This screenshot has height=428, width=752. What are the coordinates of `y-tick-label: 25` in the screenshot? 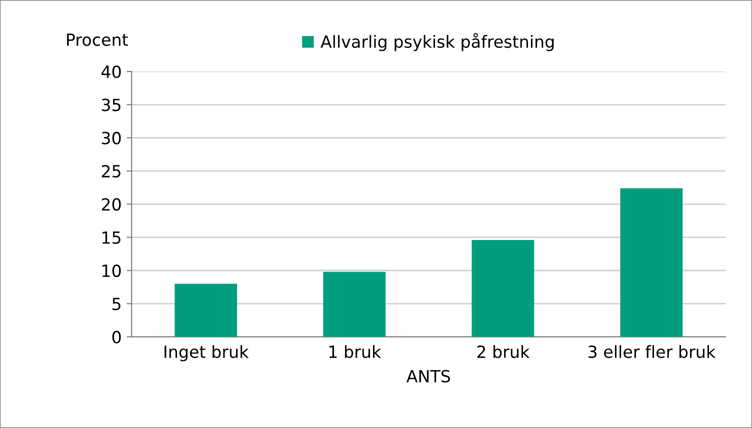 It's located at (111, 171).